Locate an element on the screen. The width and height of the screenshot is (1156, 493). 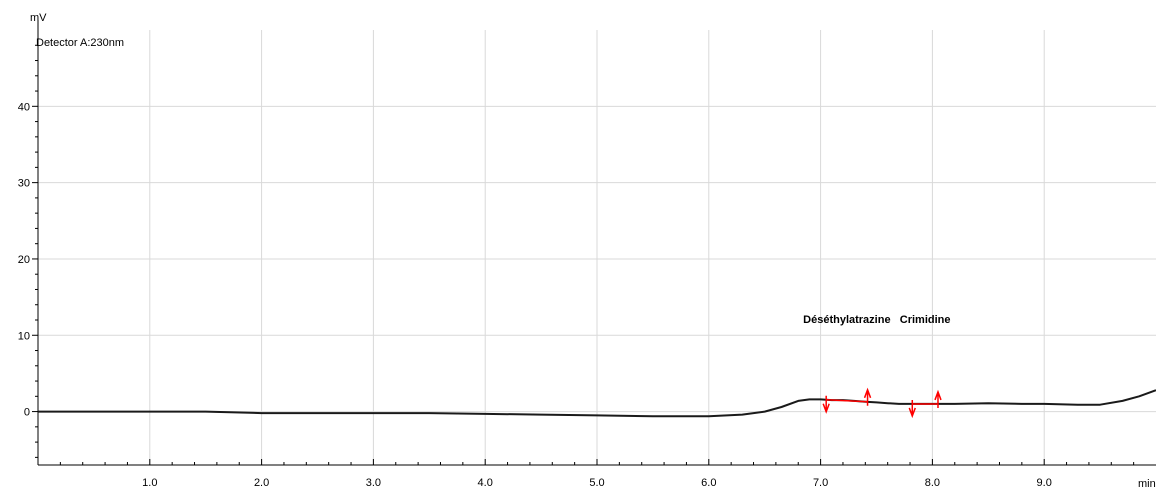
y-tick-label: 20 is located at coordinates (24, 260).